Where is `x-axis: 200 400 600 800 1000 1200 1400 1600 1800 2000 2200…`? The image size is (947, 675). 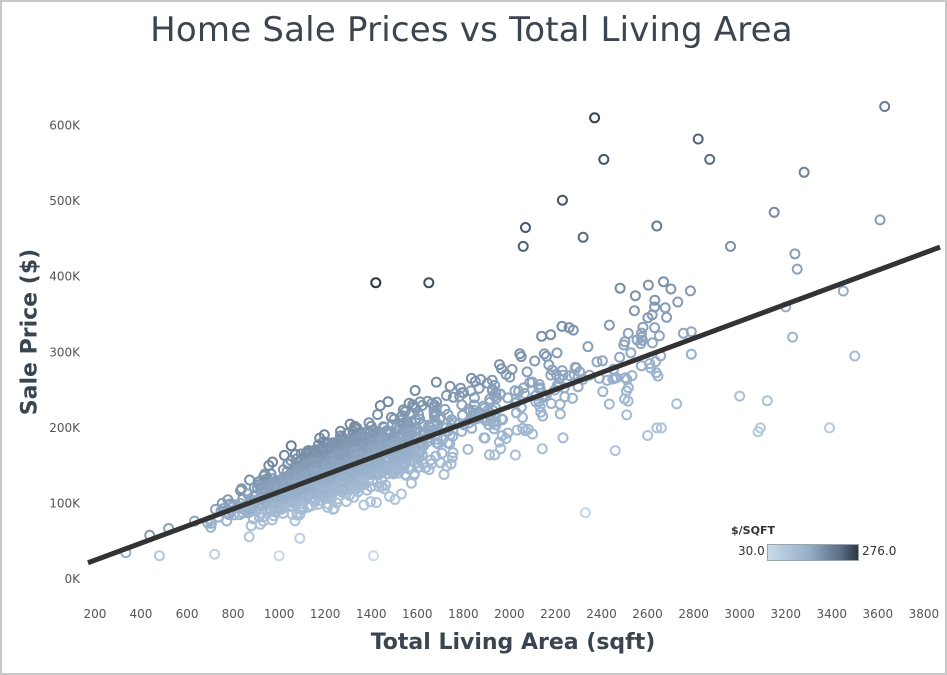
x-axis: 200 400 600 800 1000 1200 1400 1600 1800 2000 2200… is located at coordinates (511, 614).